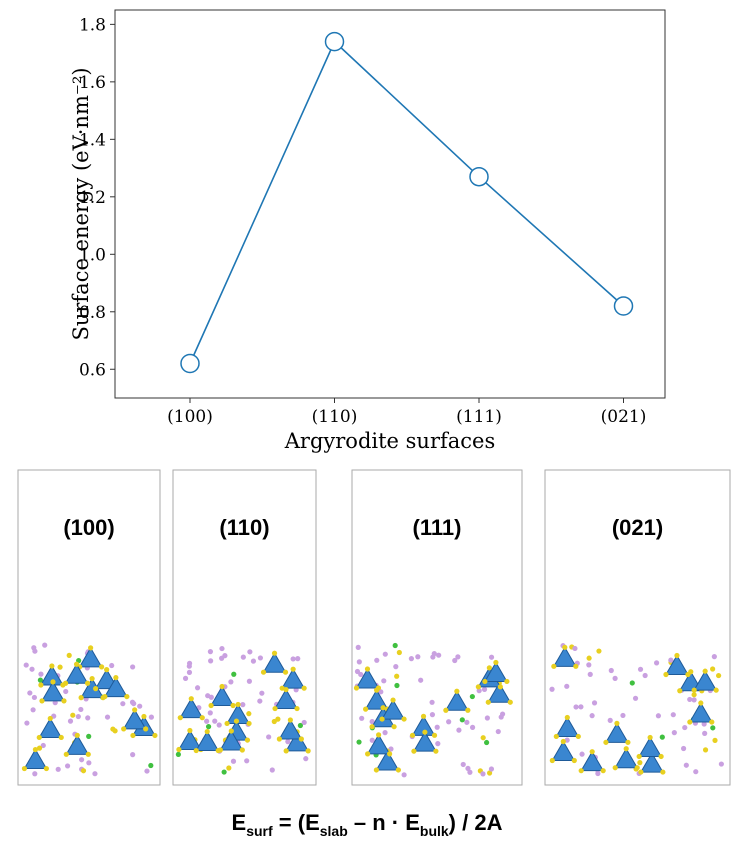  I want to click on marker, so click(190, 363).